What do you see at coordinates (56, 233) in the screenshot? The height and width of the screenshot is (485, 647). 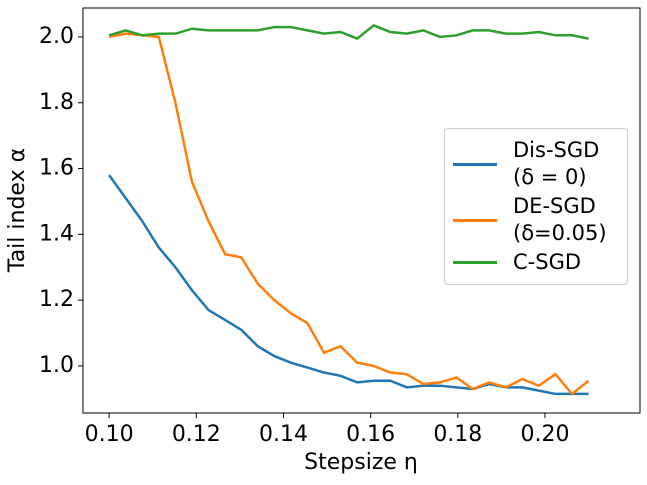 I see `y-tick-label: 1.4` at bounding box center [56, 233].